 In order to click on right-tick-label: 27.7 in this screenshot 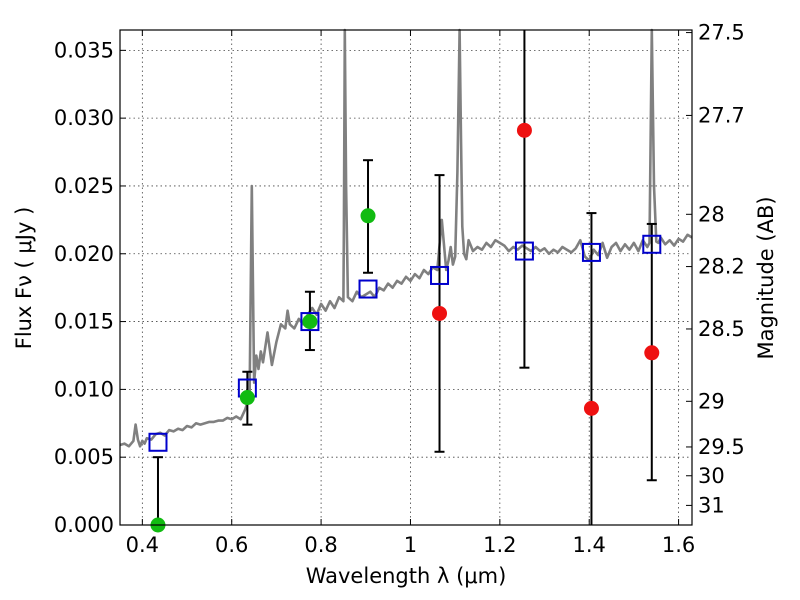, I will do `click(721, 115)`.